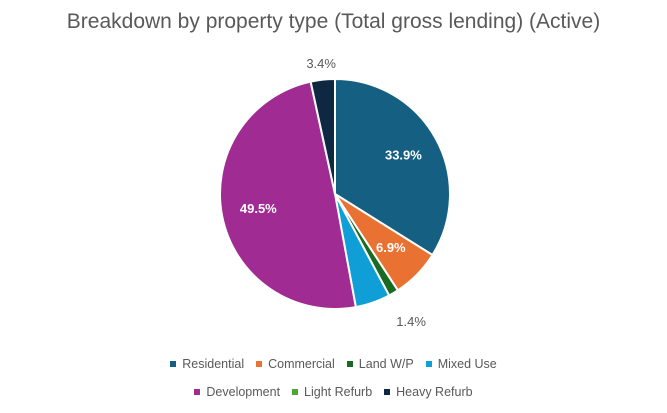 The height and width of the screenshot is (413, 667). What do you see at coordinates (243, 392) in the screenshot?
I see `legend-label: Development` at bounding box center [243, 392].